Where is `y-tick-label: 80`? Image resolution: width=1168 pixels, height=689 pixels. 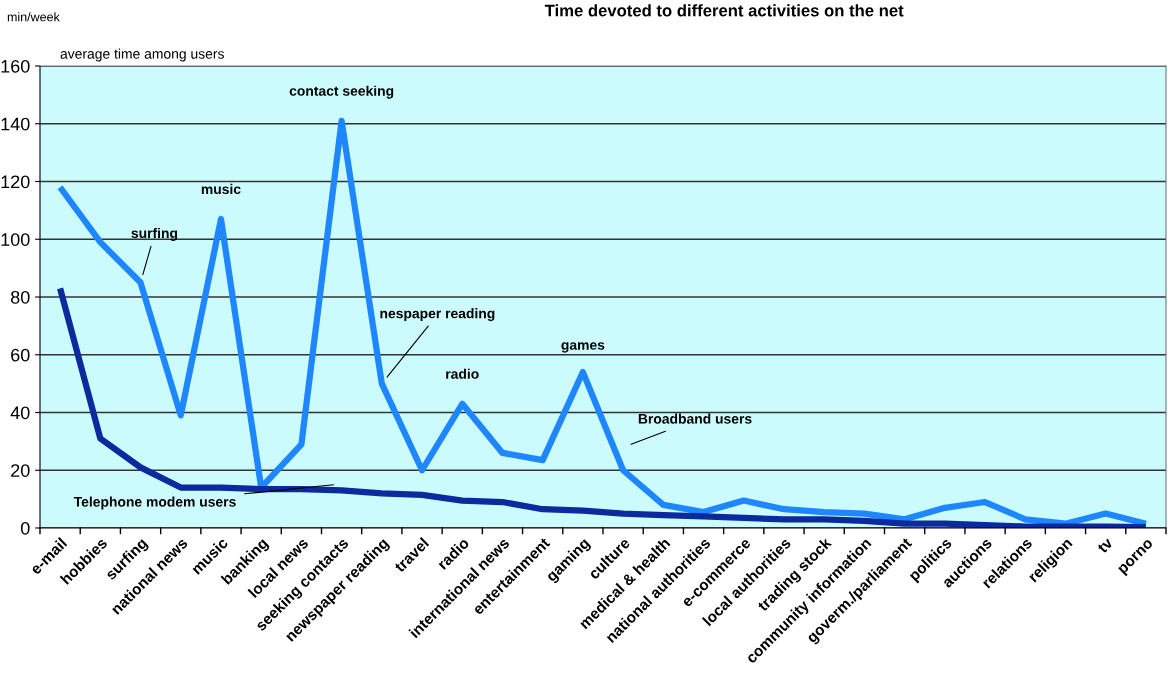
y-tick-label: 80 is located at coordinates (20, 297).